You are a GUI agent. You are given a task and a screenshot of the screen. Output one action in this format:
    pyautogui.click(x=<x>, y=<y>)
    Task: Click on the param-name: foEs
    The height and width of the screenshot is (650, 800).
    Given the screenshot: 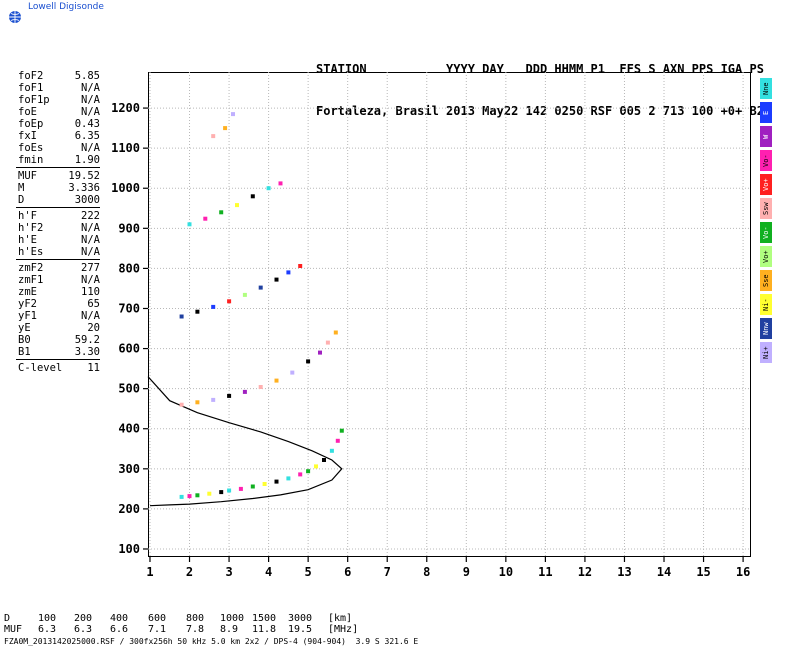 What is the action you would take?
    pyautogui.click(x=31, y=148)
    